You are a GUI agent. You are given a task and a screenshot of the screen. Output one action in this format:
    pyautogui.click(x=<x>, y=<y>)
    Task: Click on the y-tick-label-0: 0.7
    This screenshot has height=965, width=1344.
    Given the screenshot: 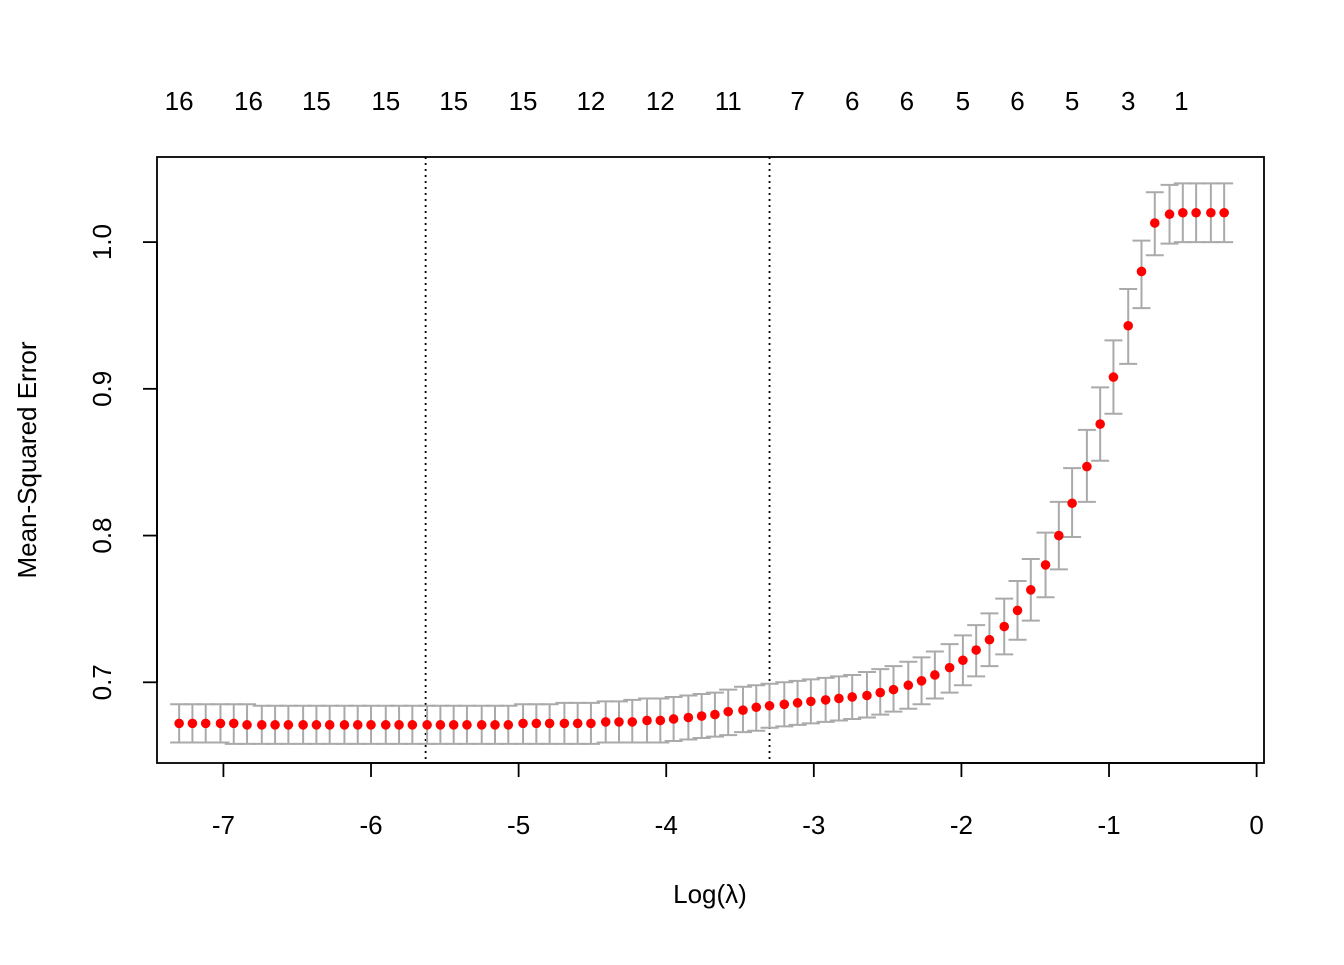 What is the action you would take?
    pyautogui.click(x=102, y=682)
    